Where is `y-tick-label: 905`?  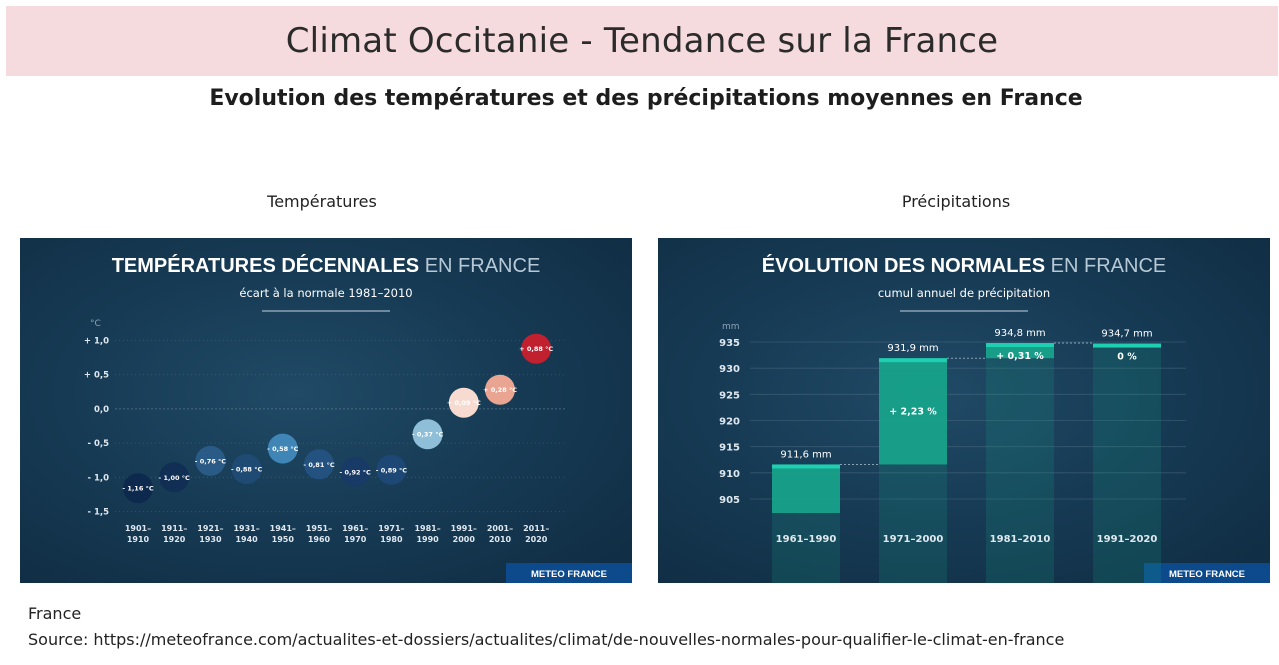
y-tick-label: 905 is located at coordinates (729, 500).